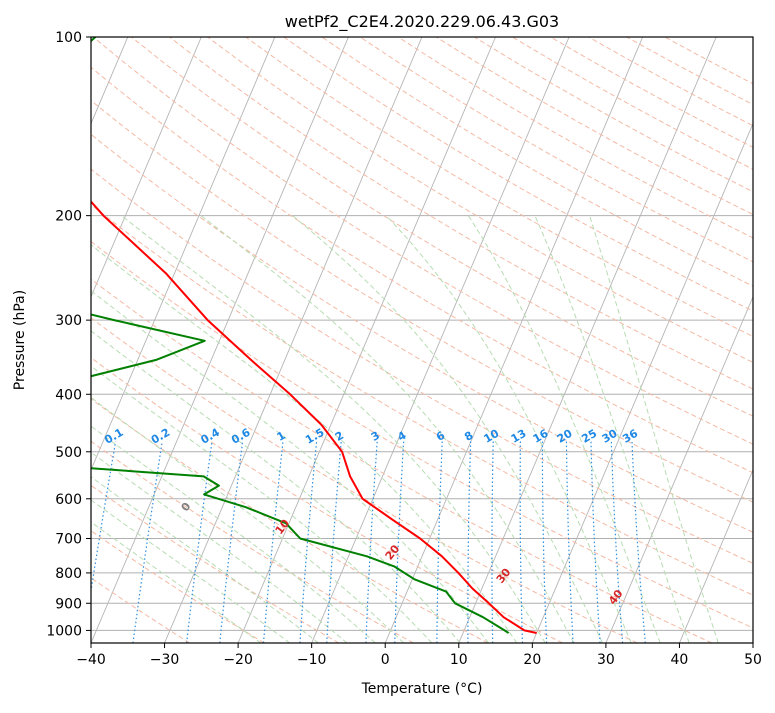 The image size is (775, 713). Describe the element at coordinates (385, 660) in the screenshot. I see `x-tick-label: 0` at that location.